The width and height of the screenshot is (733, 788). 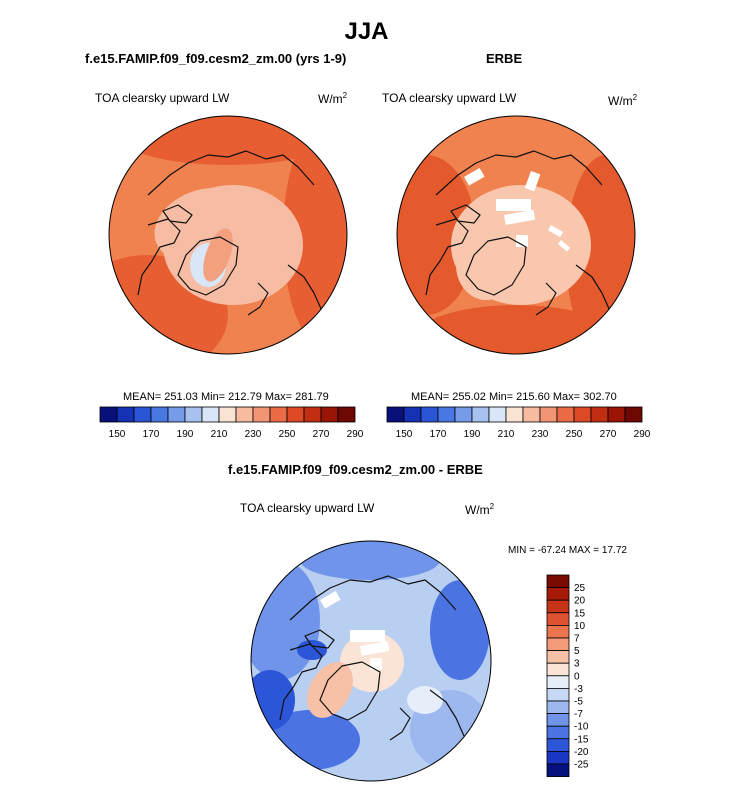 I want to click on model-colorbar-tick-label: 170, so click(x=151, y=434).